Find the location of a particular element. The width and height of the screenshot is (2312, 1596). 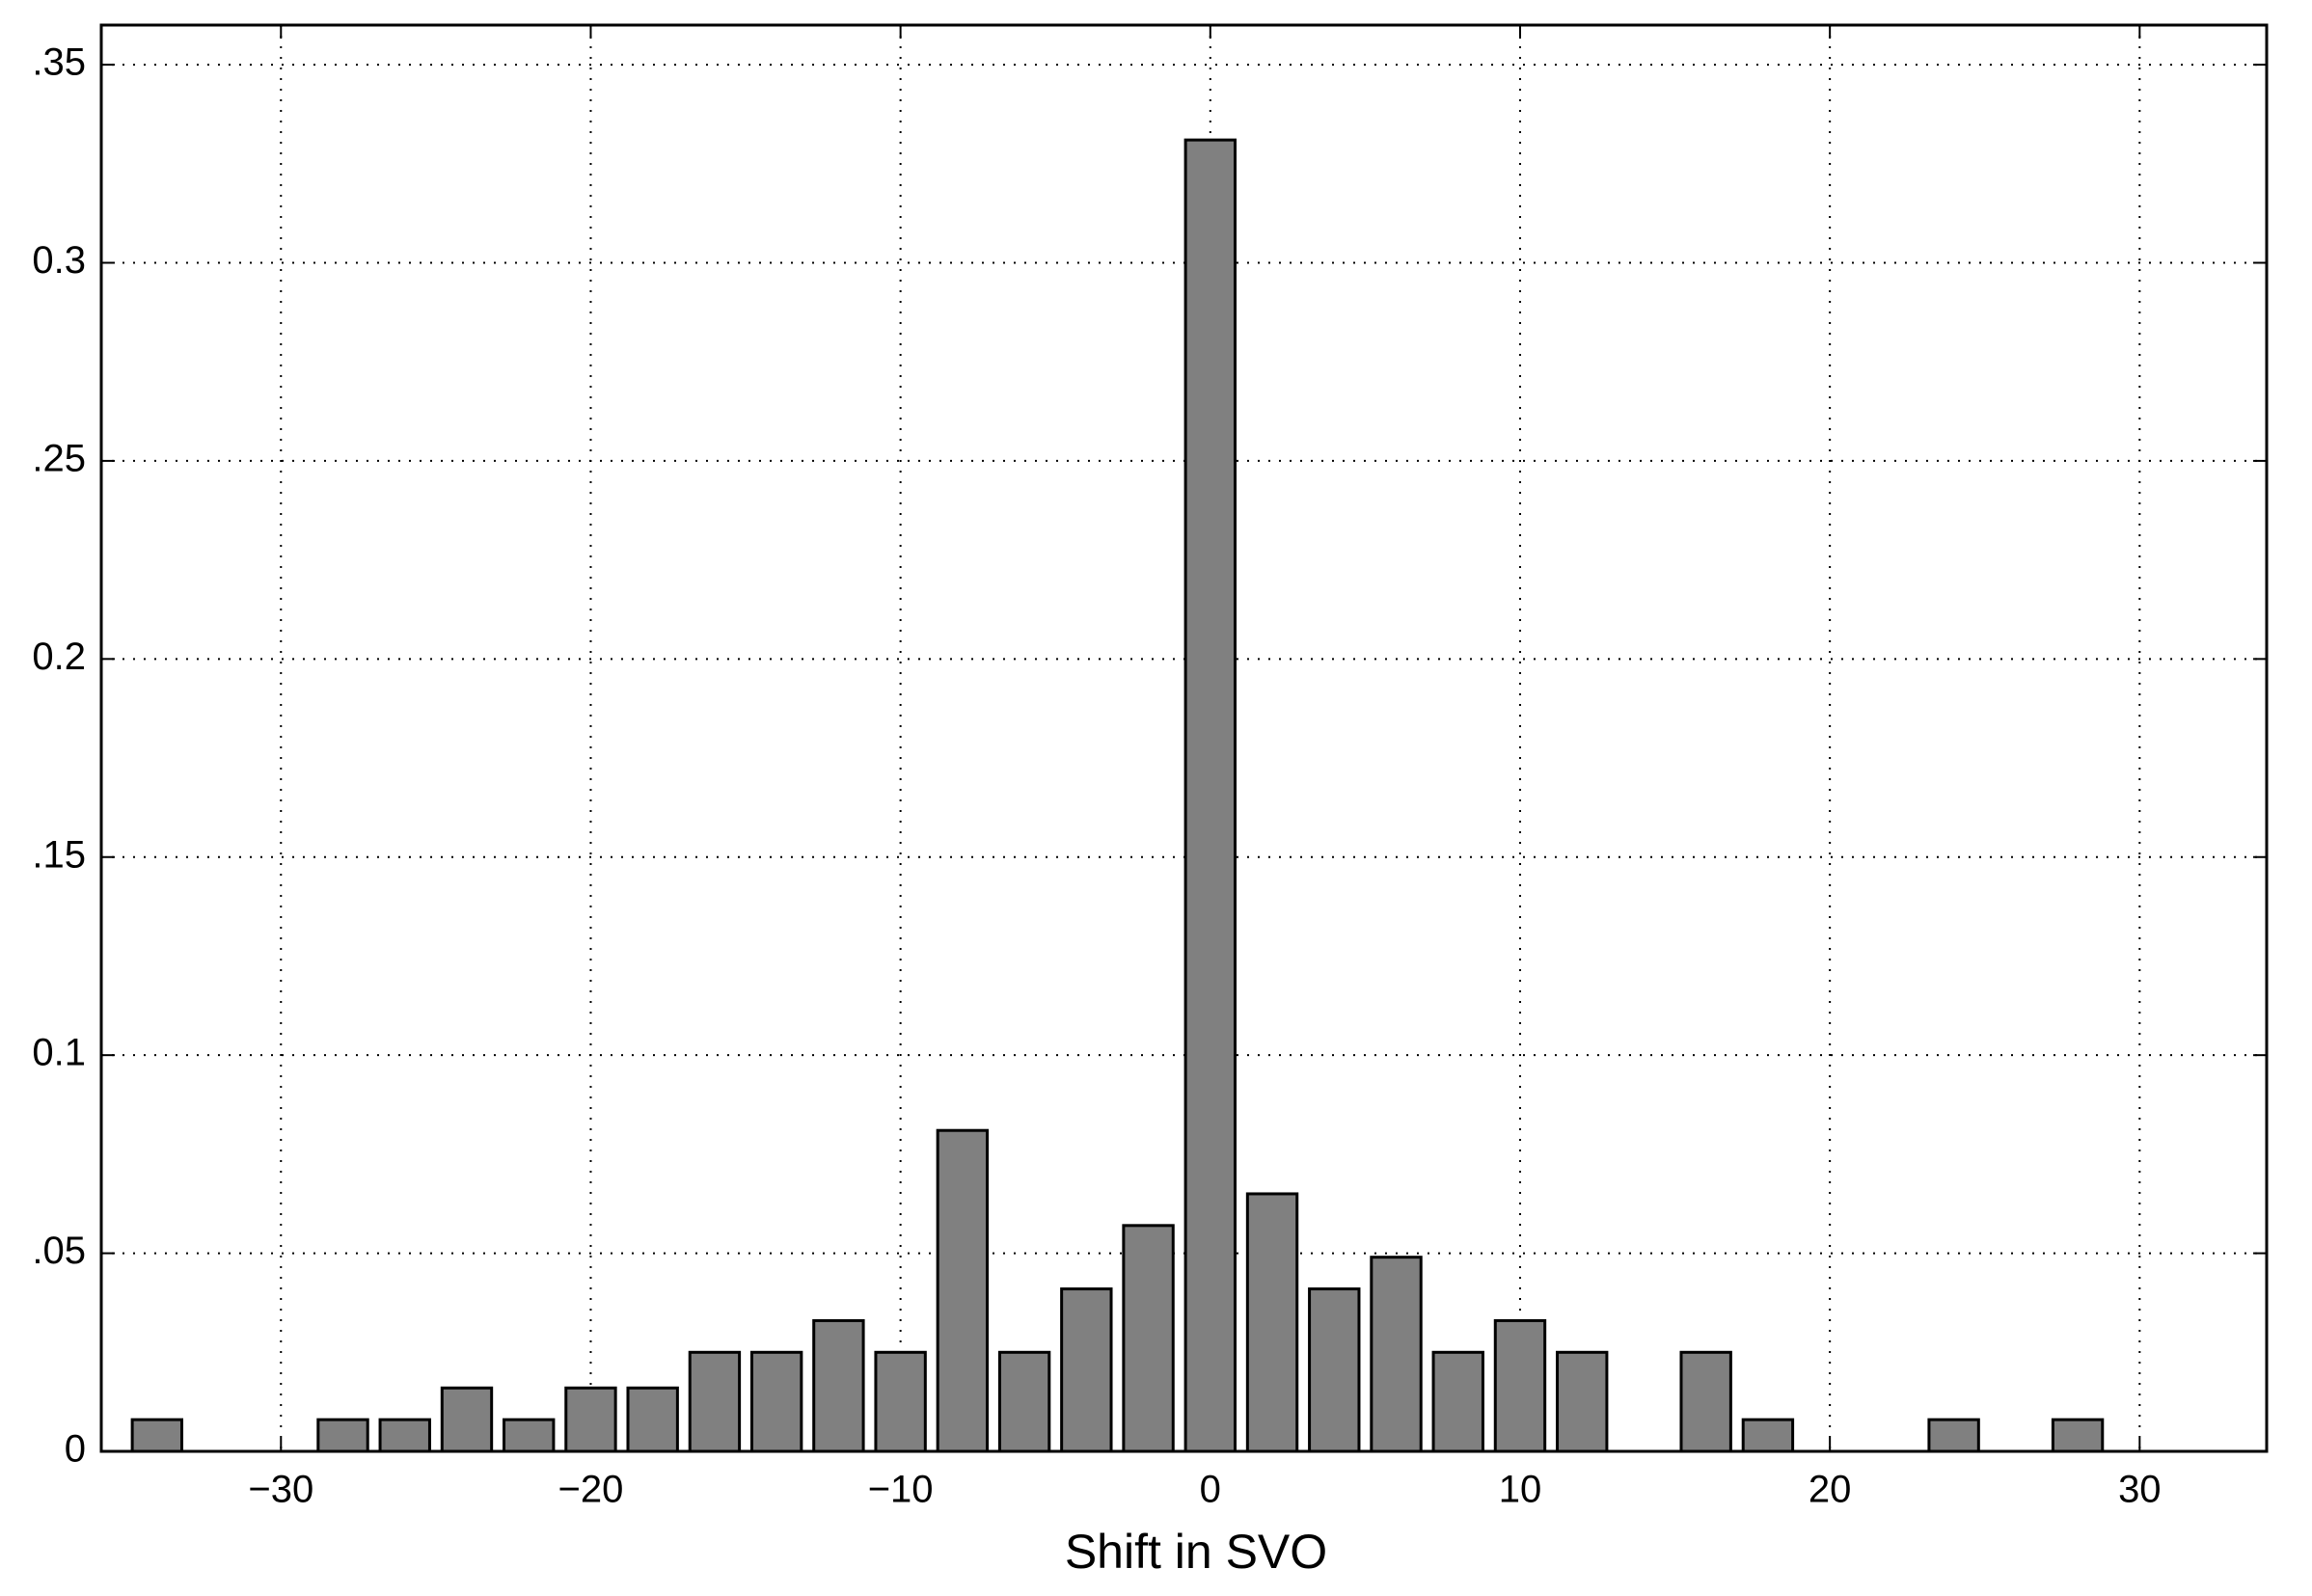

y-tick-labels: 0 0.05 0.1 0.15 0.2 0.25 0.3 0.35 is located at coordinates (48, 756).